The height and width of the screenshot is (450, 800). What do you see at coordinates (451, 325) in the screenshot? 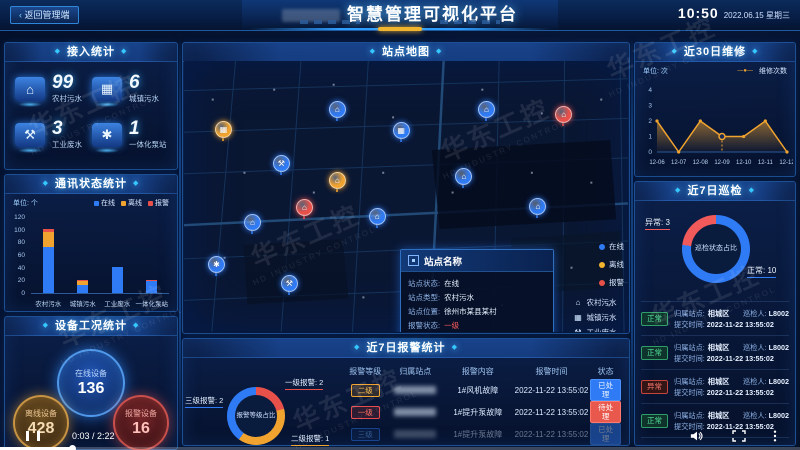
I see `popup-row-value: 一级` at bounding box center [451, 325].